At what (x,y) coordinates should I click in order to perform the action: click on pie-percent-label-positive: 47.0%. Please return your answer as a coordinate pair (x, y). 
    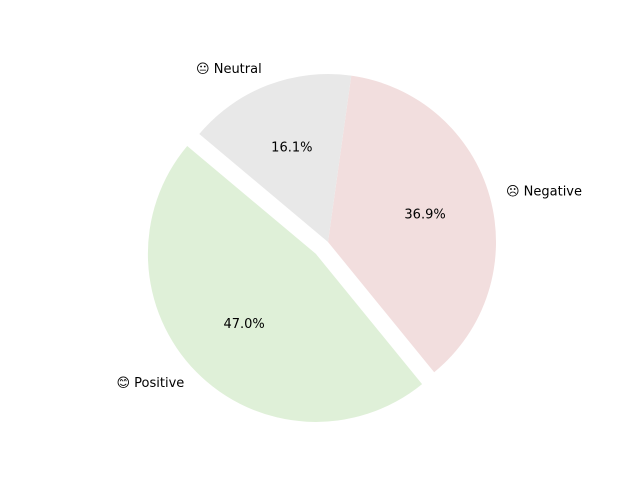
    Looking at the image, I should click on (243, 324).